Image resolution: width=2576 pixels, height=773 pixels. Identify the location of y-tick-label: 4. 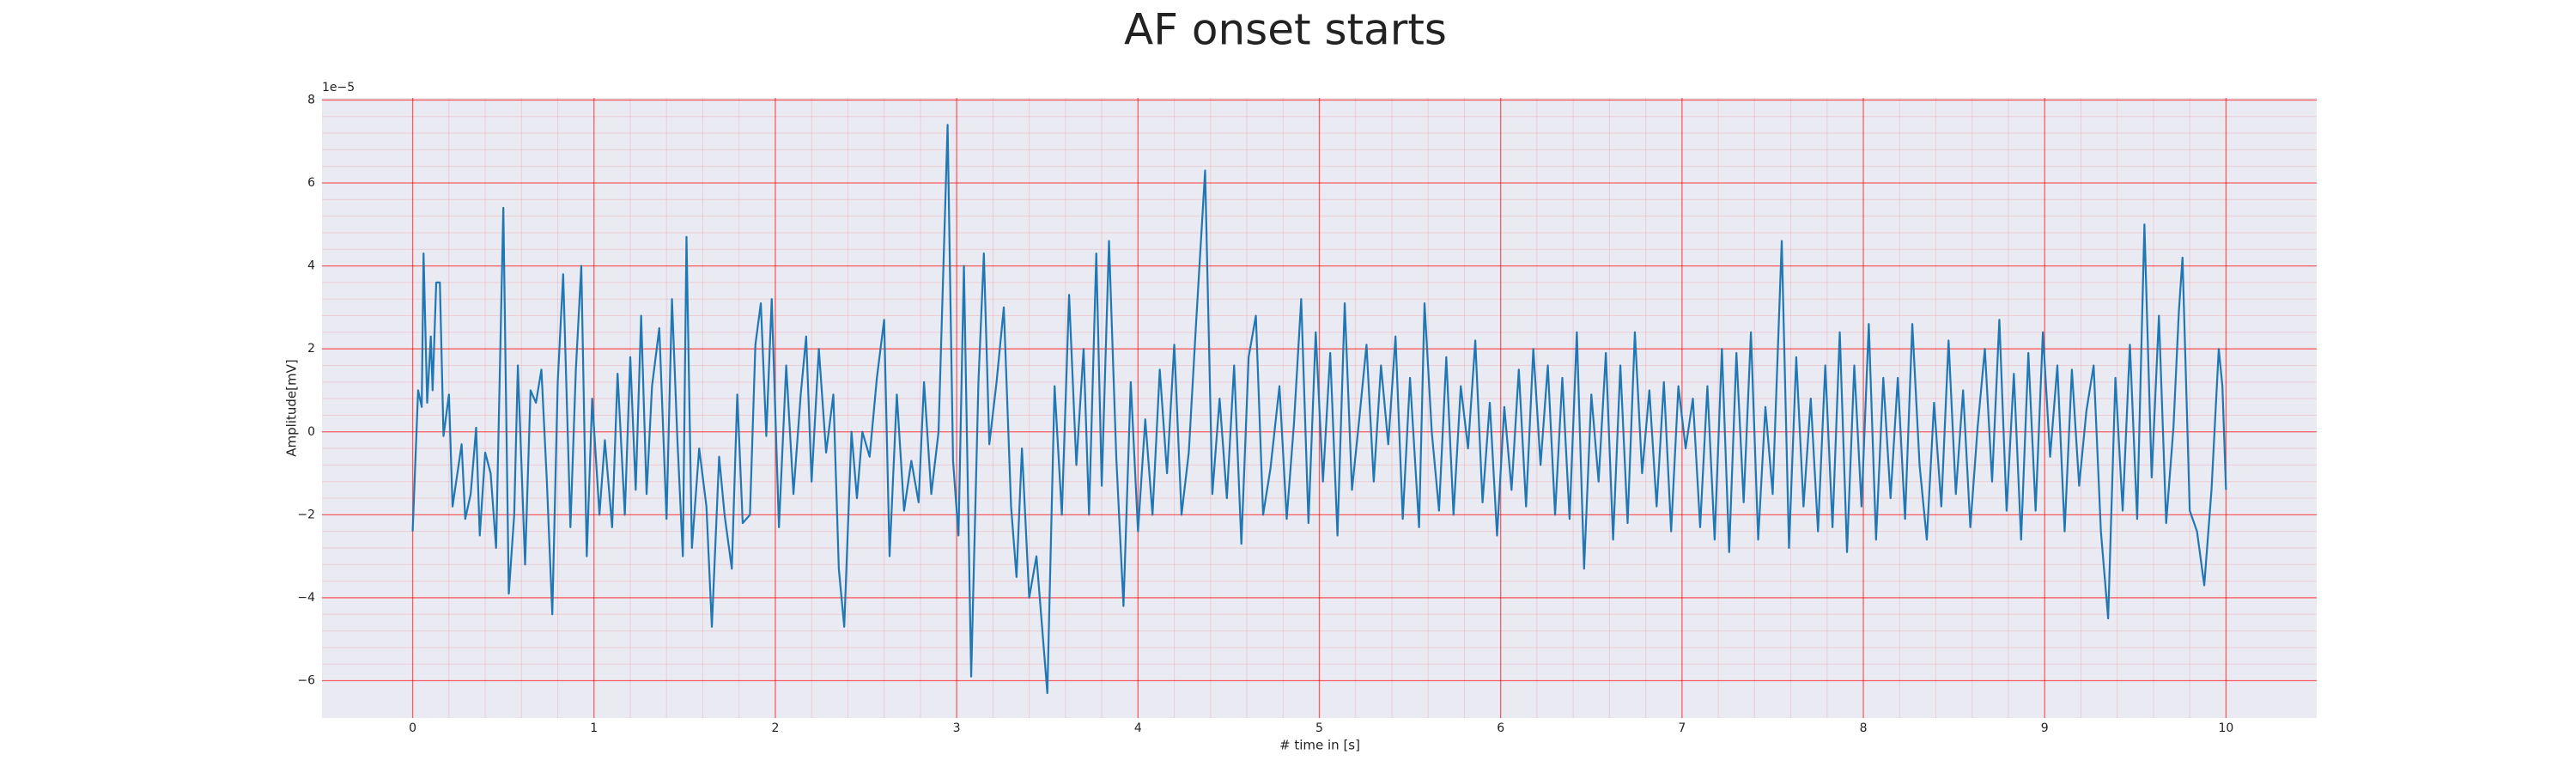
(311, 266).